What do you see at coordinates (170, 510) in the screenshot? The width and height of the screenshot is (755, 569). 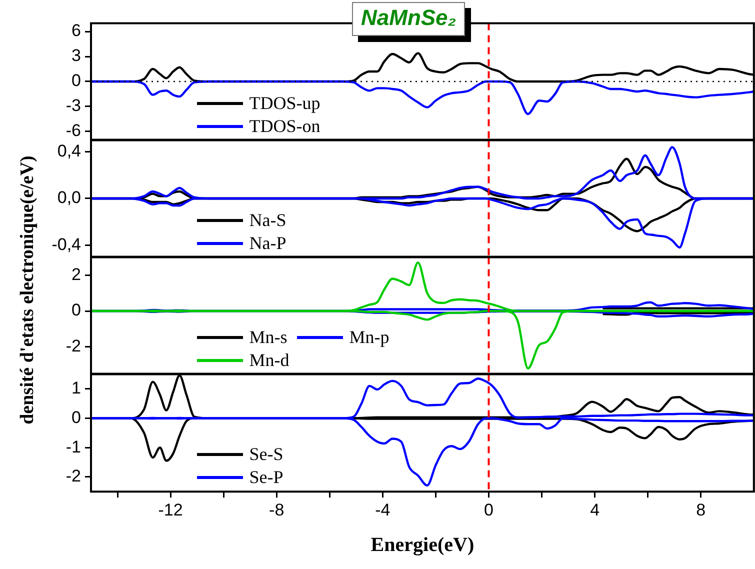 I see `x-tick-label: -12` at bounding box center [170, 510].